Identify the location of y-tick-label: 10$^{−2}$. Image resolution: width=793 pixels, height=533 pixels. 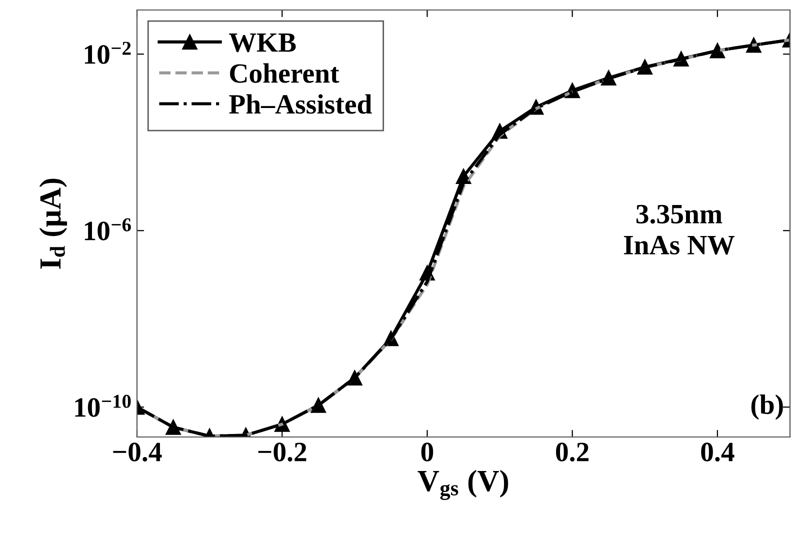
(107, 53).